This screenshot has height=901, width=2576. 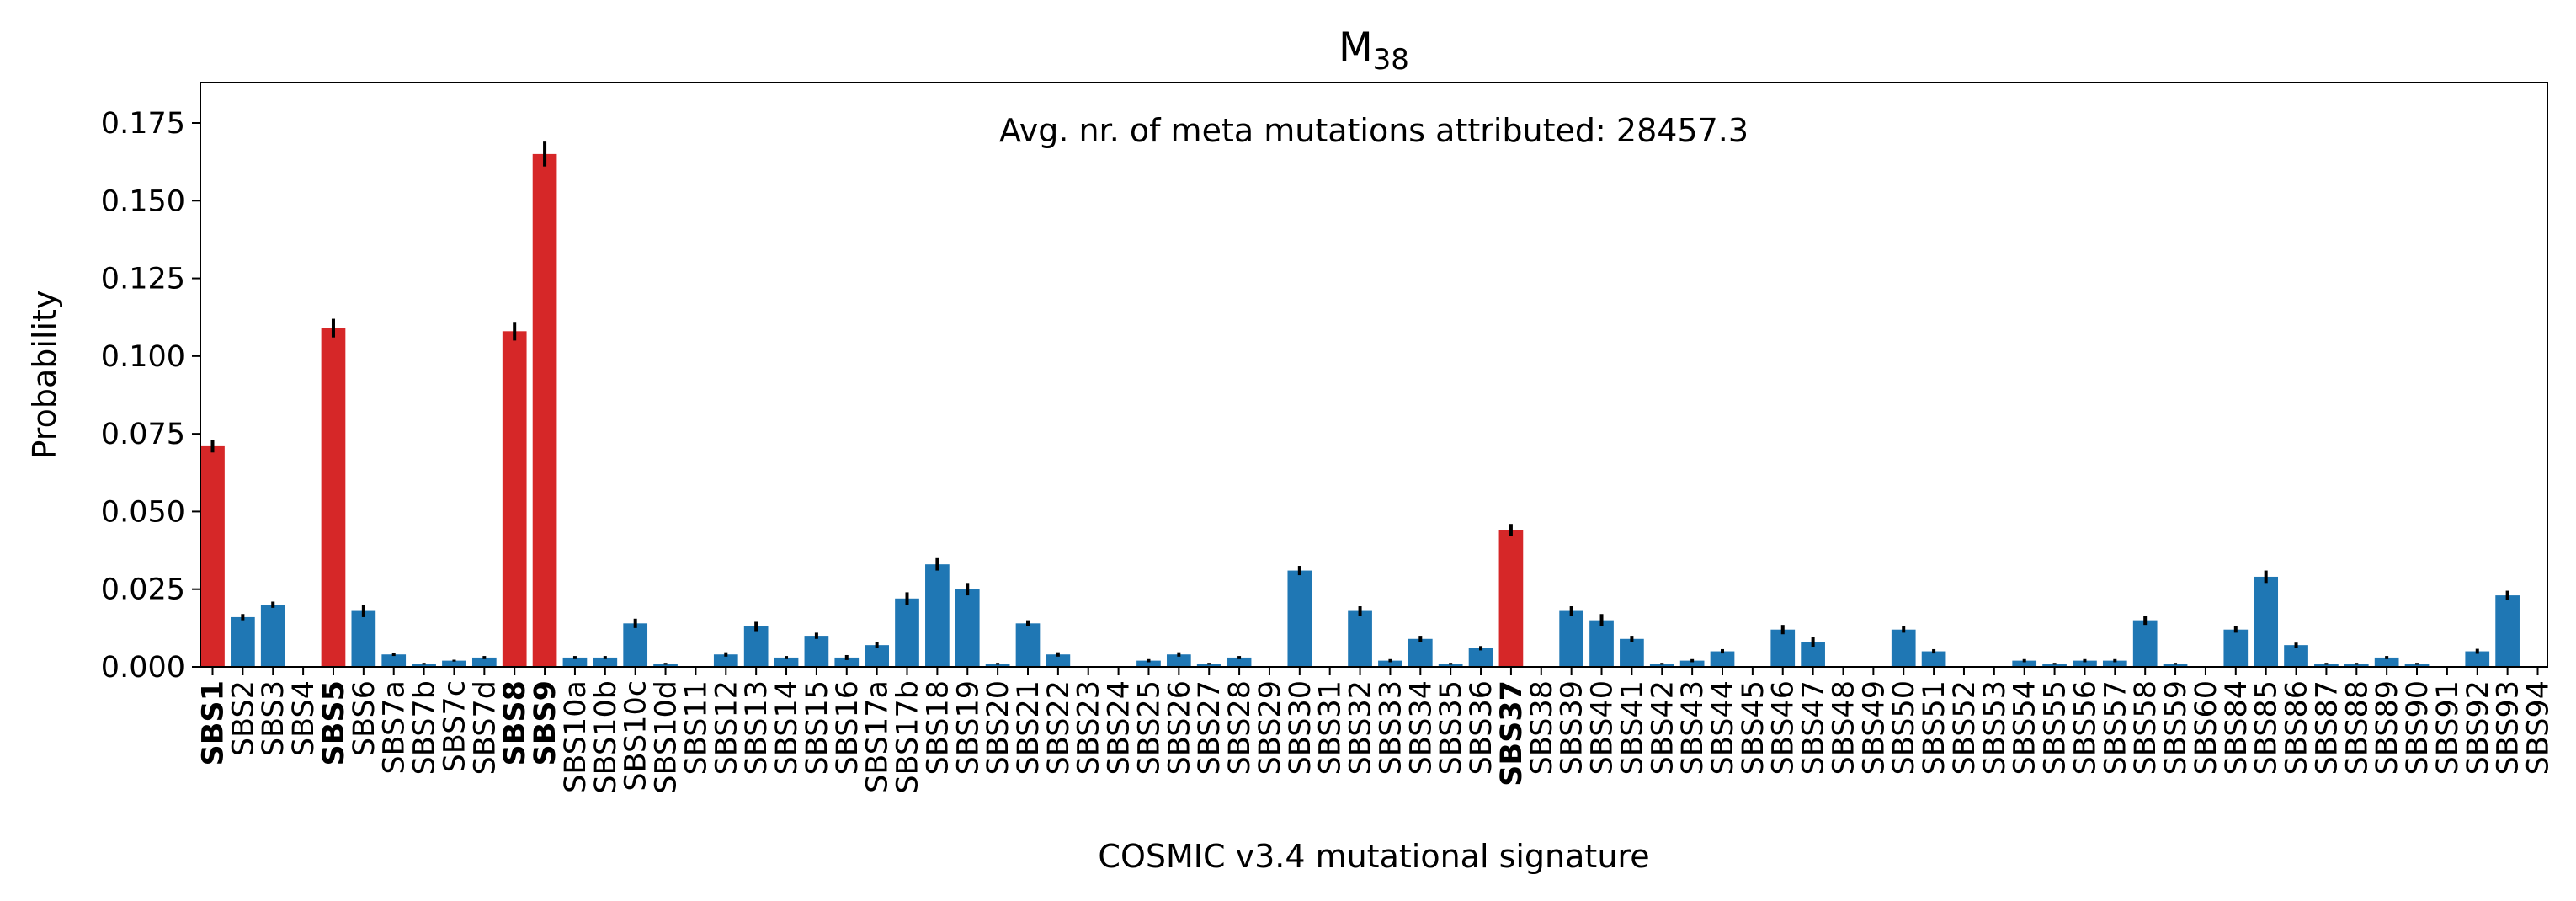 What do you see at coordinates (143, 590) in the screenshot?
I see `y-tick-label: 0.025` at bounding box center [143, 590].